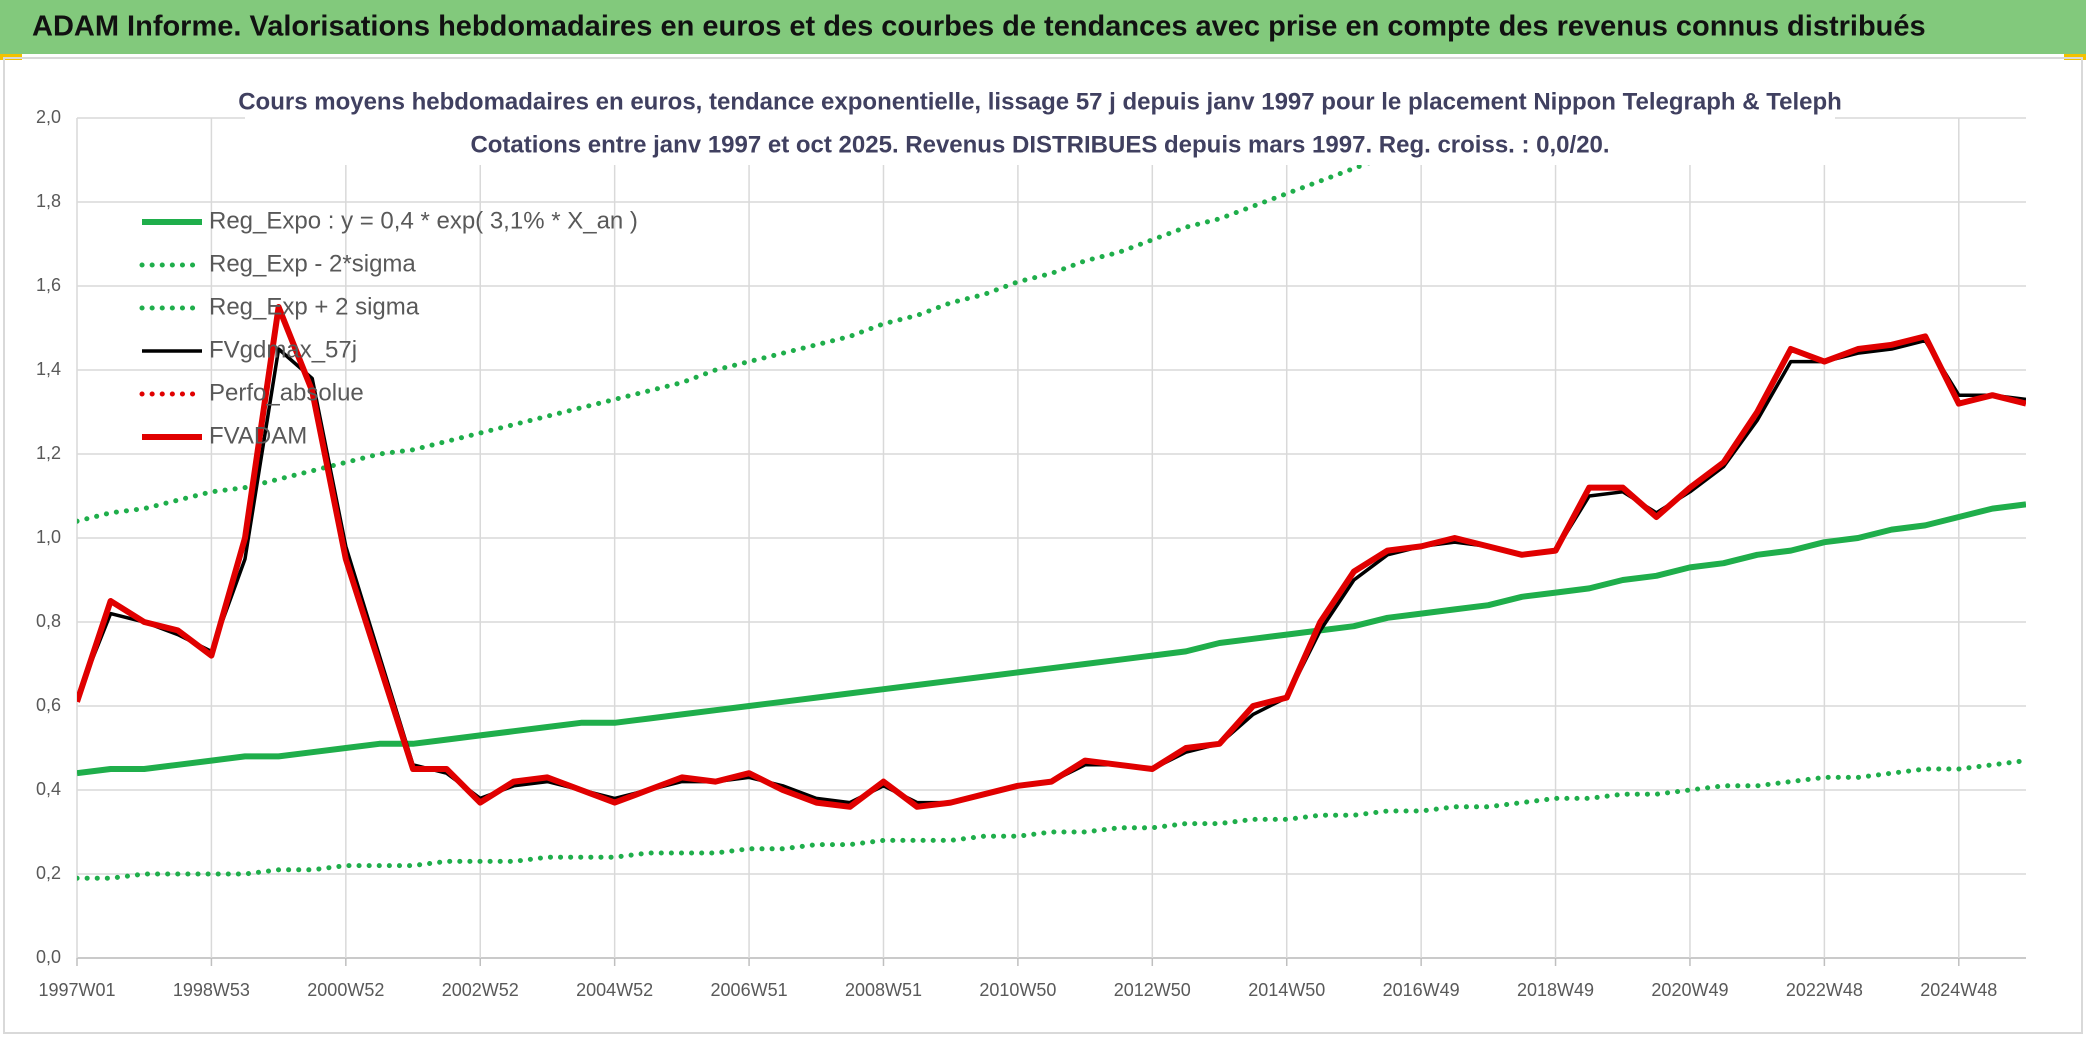  What do you see at coordinates (883, 990) in the screenshot?
I see `x-tick-label: 2008W51` at bounding box center [883, 990].